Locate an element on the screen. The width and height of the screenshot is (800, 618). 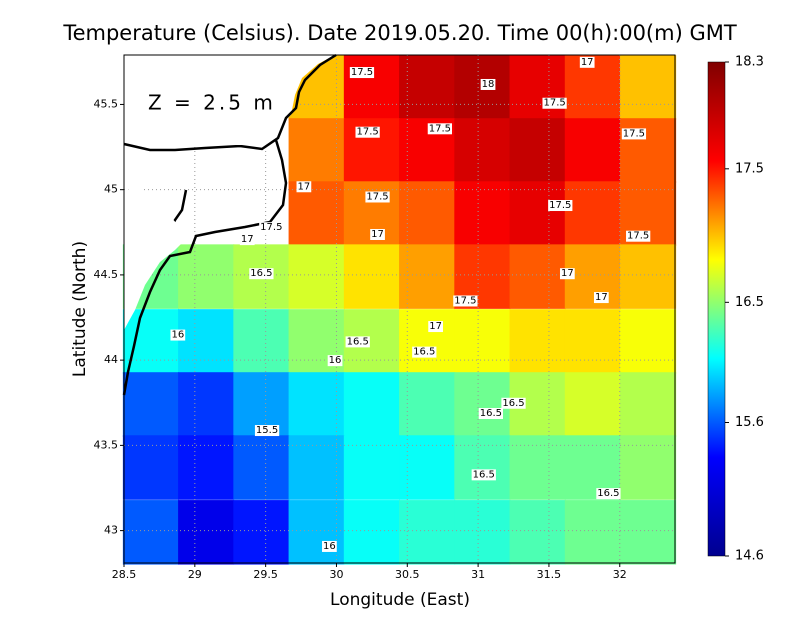
x-tick-label: 29.5 is located at coordinates (265, 574).